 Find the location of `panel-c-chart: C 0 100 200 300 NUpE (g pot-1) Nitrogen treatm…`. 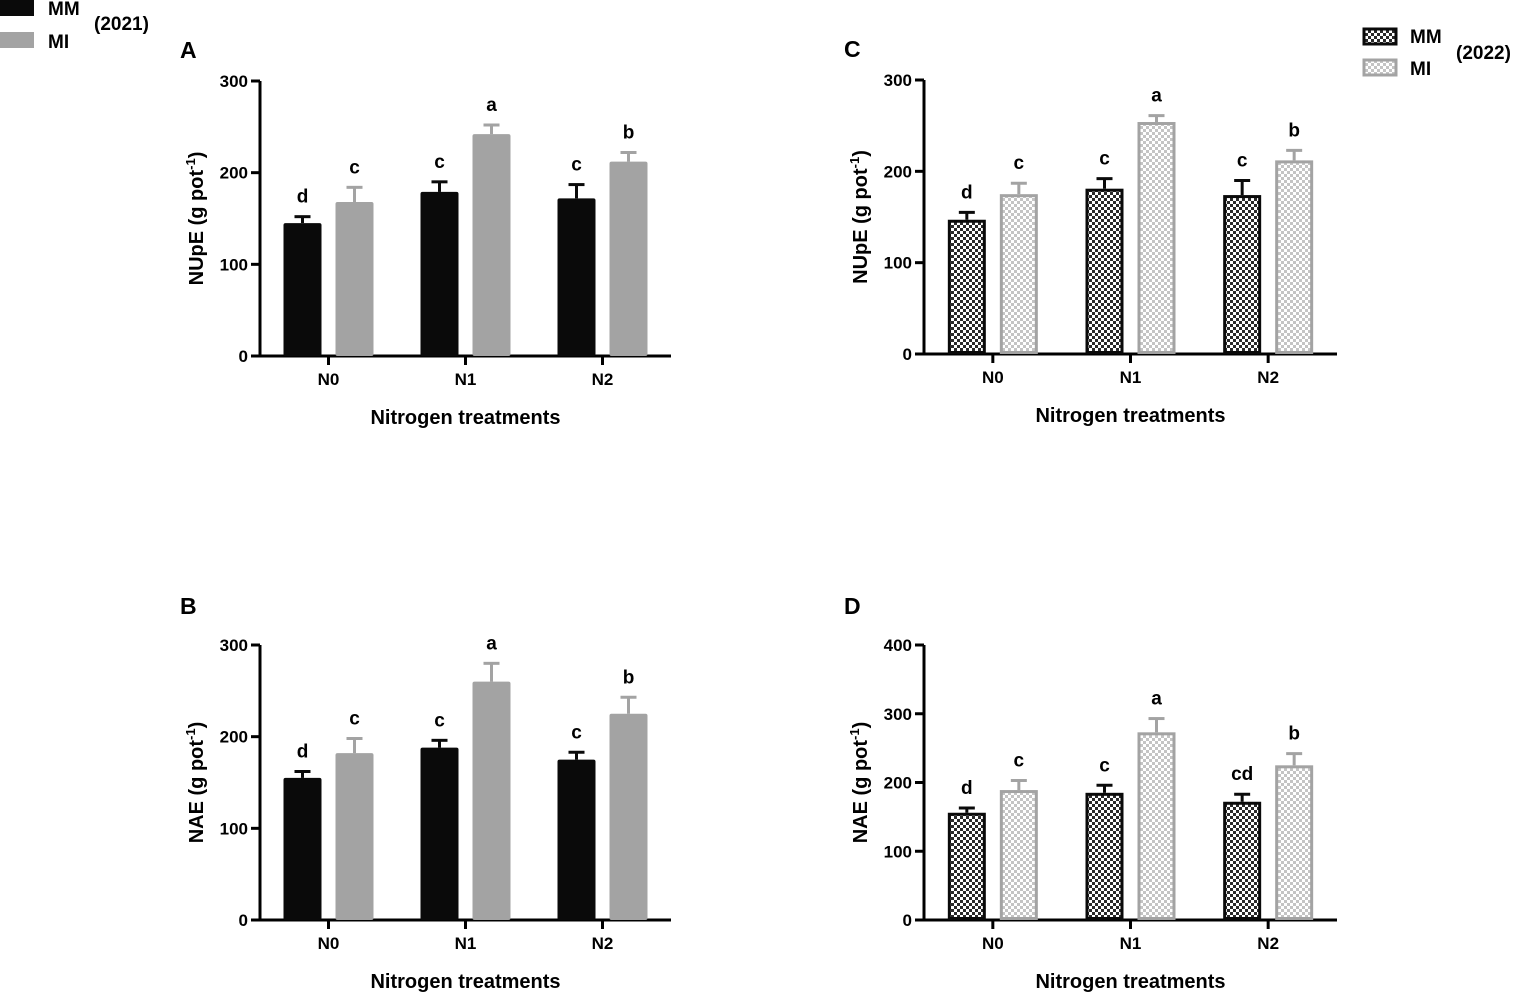

panel-c-chart: C 0 100 200 300 NUpE (g pot-1) Nitrogen treatm… is located at coordinates (1090, 231).